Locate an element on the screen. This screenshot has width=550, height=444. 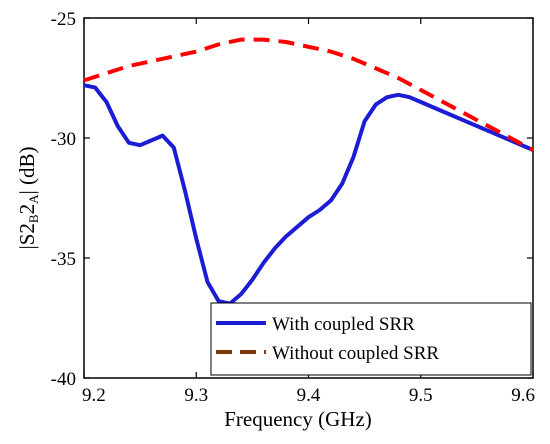
y-tick-label: -30 is located at coordinates (63, 139).